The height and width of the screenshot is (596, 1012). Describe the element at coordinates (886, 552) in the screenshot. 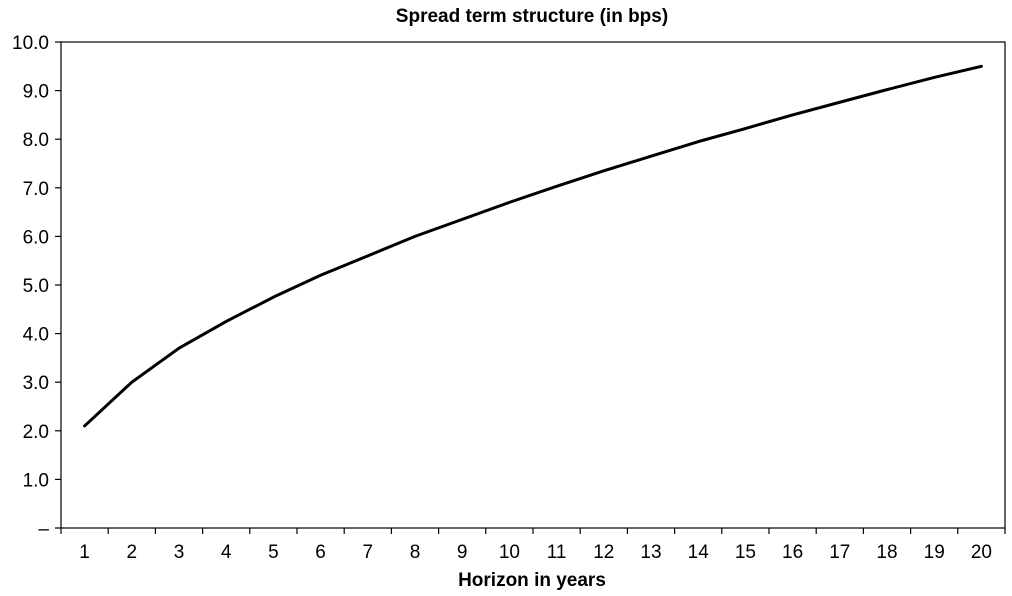

I see `x-tick-label: 18` at that location.